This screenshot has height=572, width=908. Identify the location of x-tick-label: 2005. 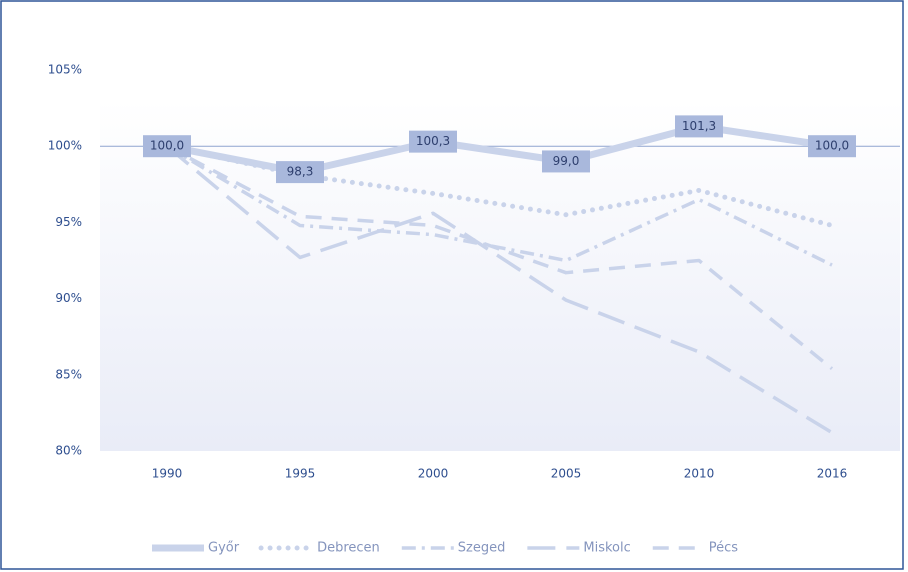
(566, 474).